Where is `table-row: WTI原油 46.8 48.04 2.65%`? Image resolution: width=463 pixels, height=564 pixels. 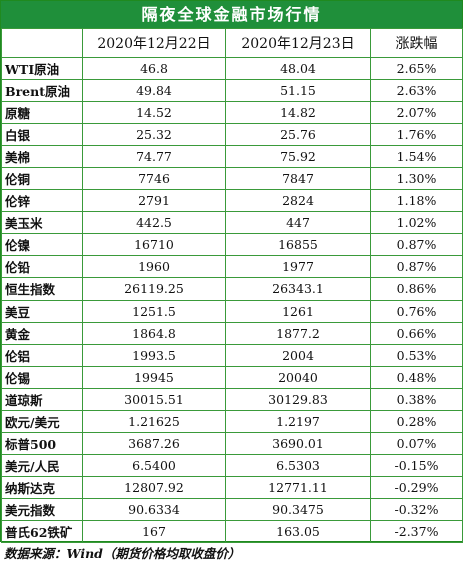 table-row: WTI原油 46.8 48.04 2.65% is located at coordinates (232, 68).